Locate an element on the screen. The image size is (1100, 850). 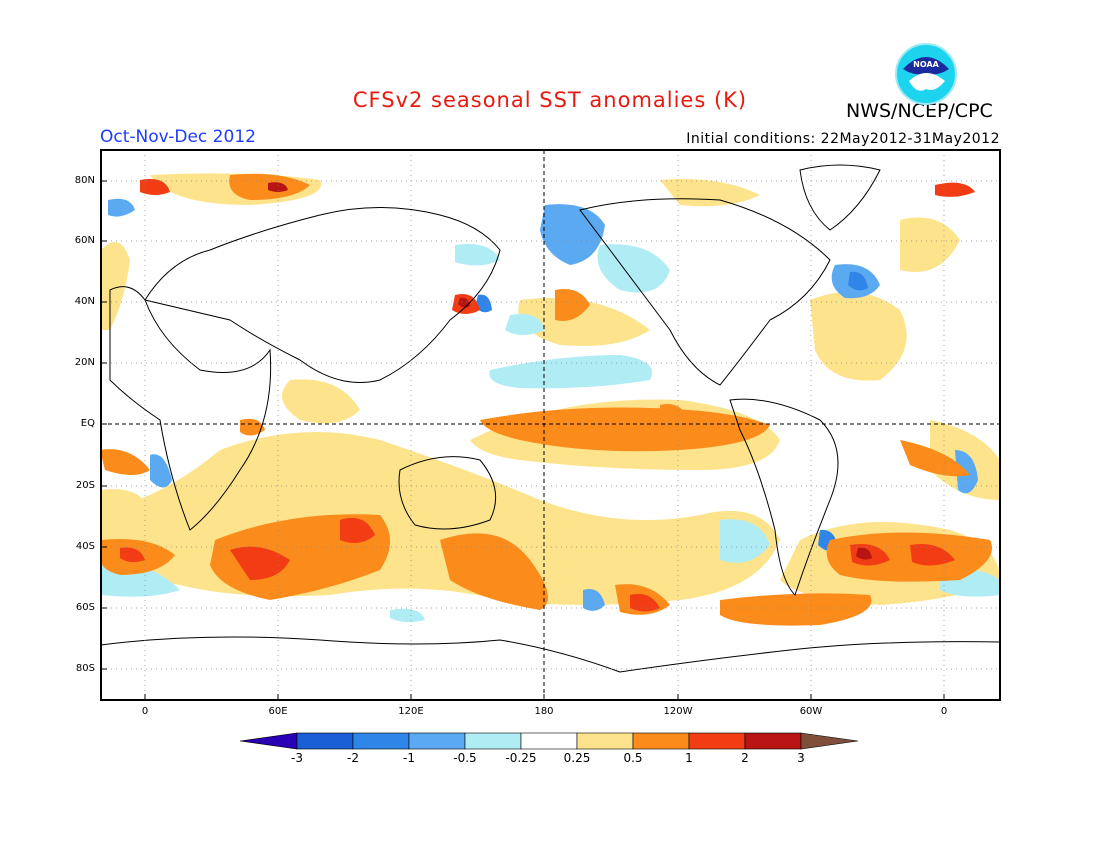
colorbar-label: 2 is located at coordinates (745, 758).